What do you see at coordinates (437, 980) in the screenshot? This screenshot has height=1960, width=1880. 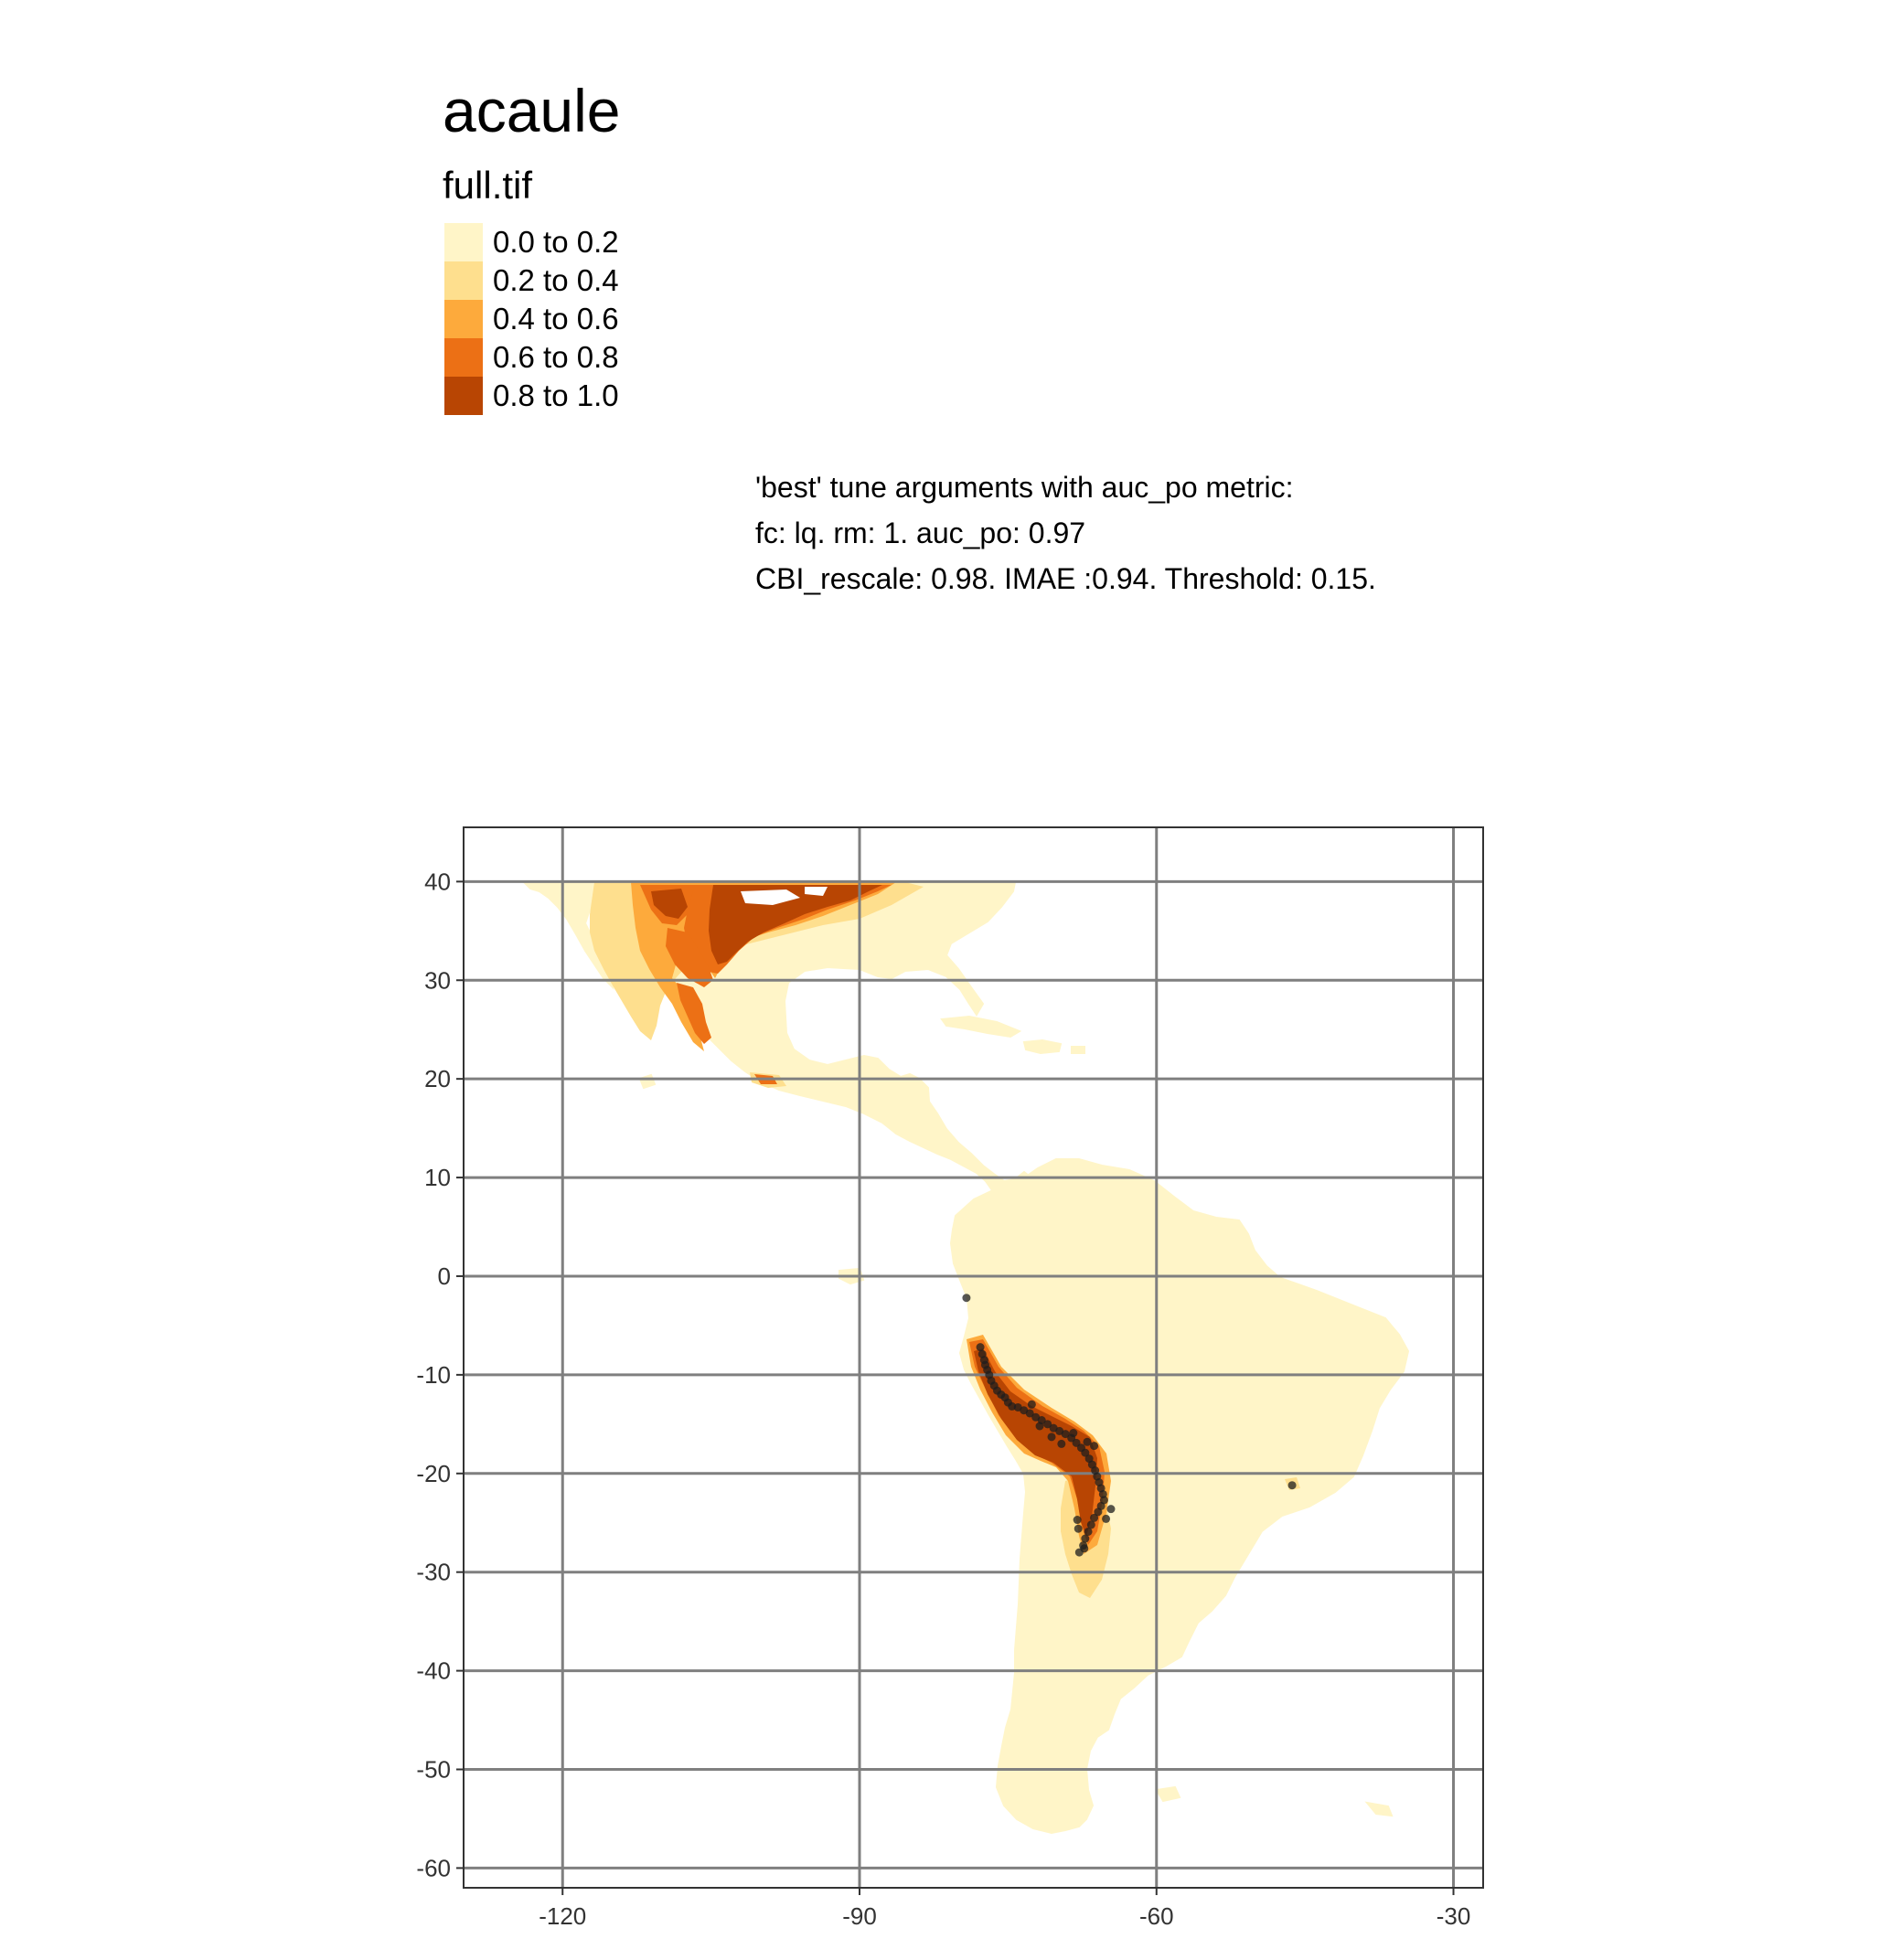 I see `y-tick-label: 30` at bounding box center [437, 980].